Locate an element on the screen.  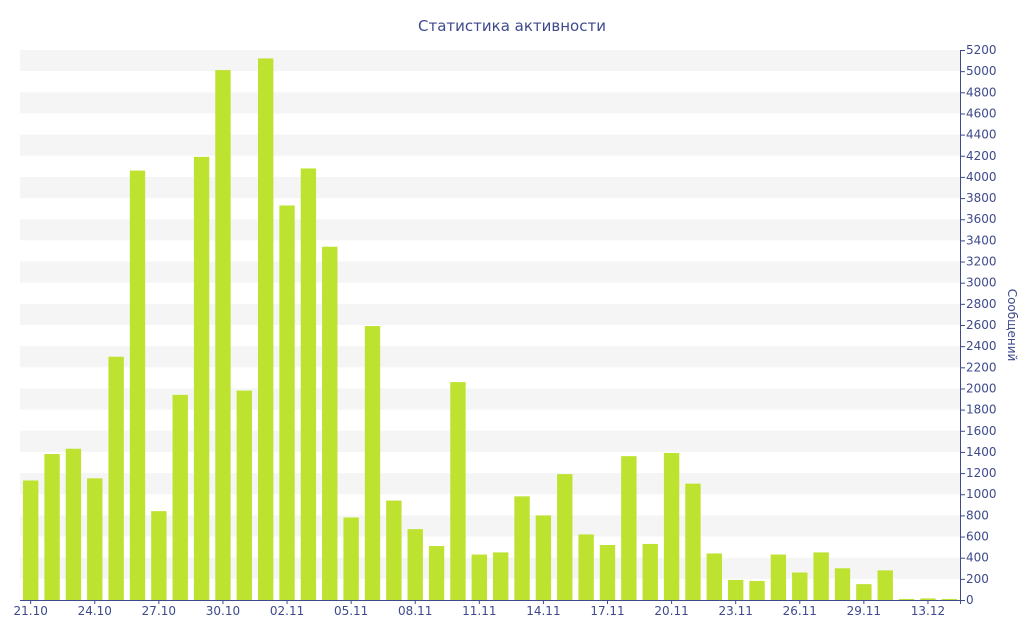
bar-27.10 is located at coordinates (159, 555).